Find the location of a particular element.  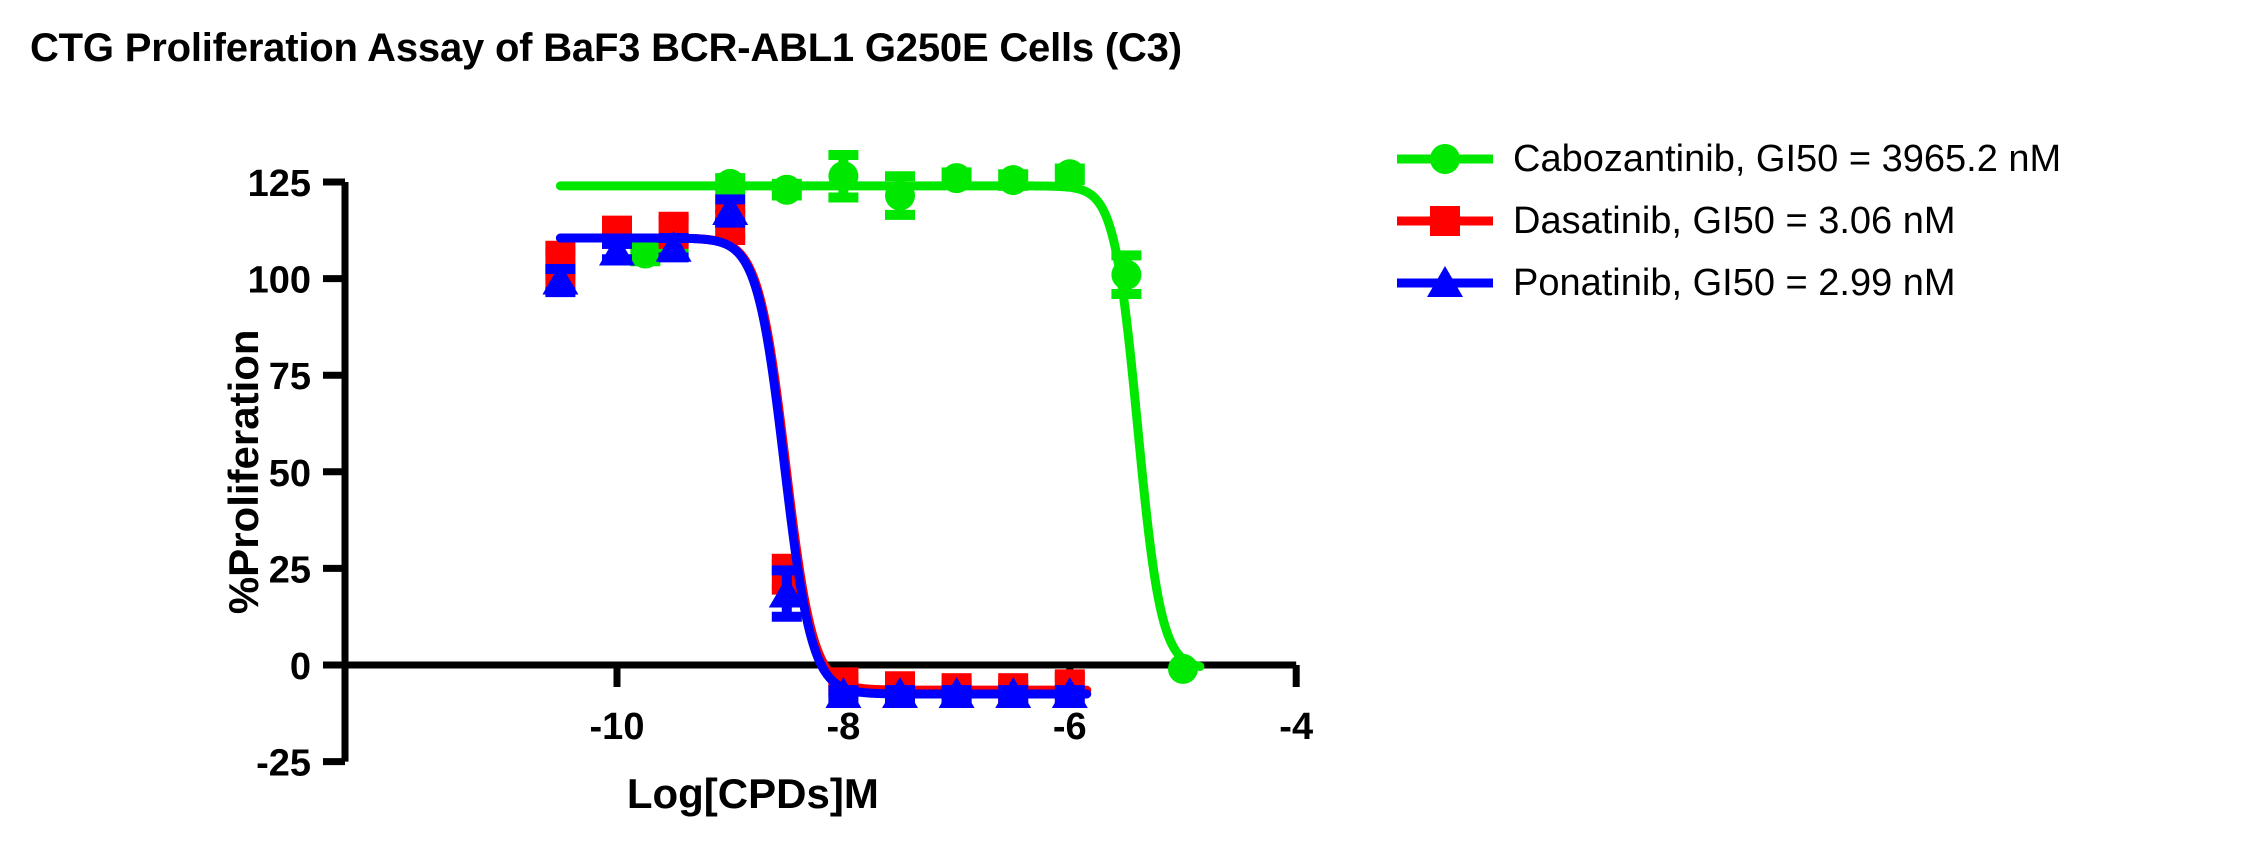

y-axis-title: %Proliferation is located at coordinates (243, 471).